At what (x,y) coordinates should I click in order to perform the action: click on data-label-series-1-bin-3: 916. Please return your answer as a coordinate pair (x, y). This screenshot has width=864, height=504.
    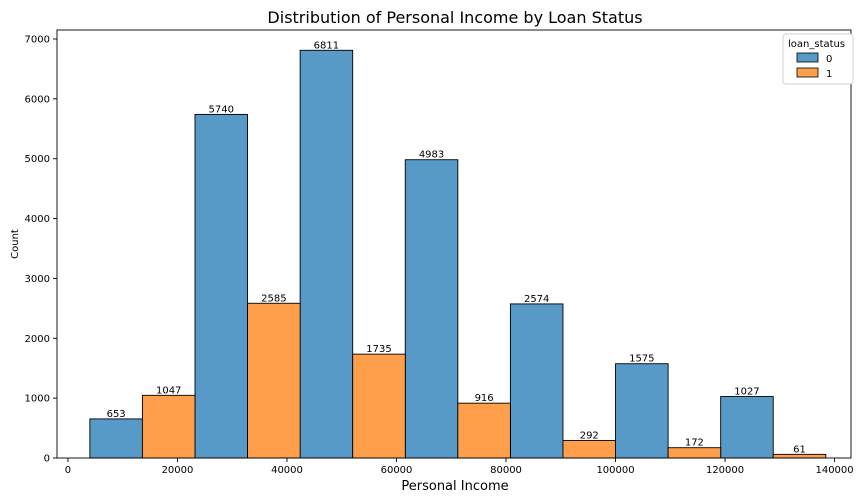
    Looking at the image, I should click on (484, 398).